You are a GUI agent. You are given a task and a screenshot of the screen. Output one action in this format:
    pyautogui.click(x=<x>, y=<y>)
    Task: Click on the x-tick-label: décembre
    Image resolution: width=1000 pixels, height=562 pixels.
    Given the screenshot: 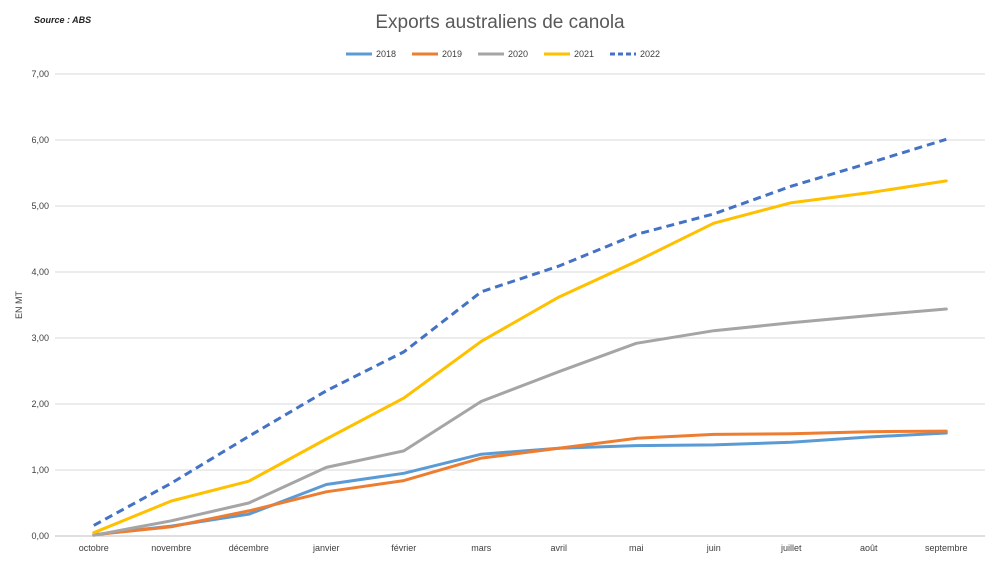 What is the action you would take?
    pyautogui.click(x=249, y=548)
    